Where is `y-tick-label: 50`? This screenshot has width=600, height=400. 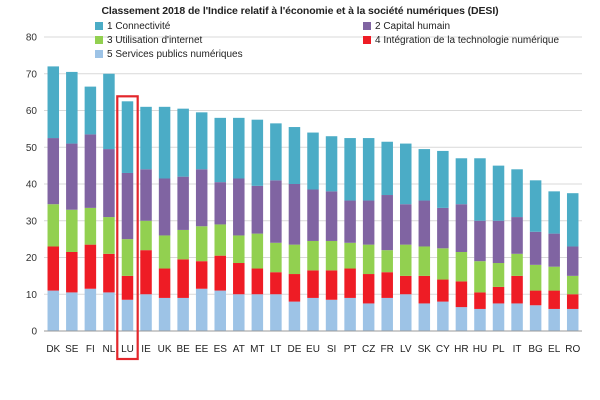
y-tick-label: 50 is located at coordinates (32, 148).